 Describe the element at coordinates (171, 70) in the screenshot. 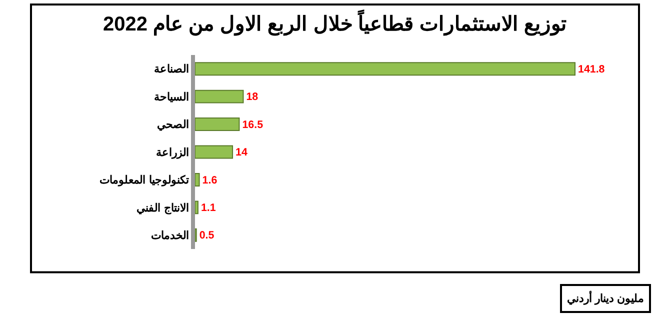

I see `y-tick-label: الصناعة` at that location.